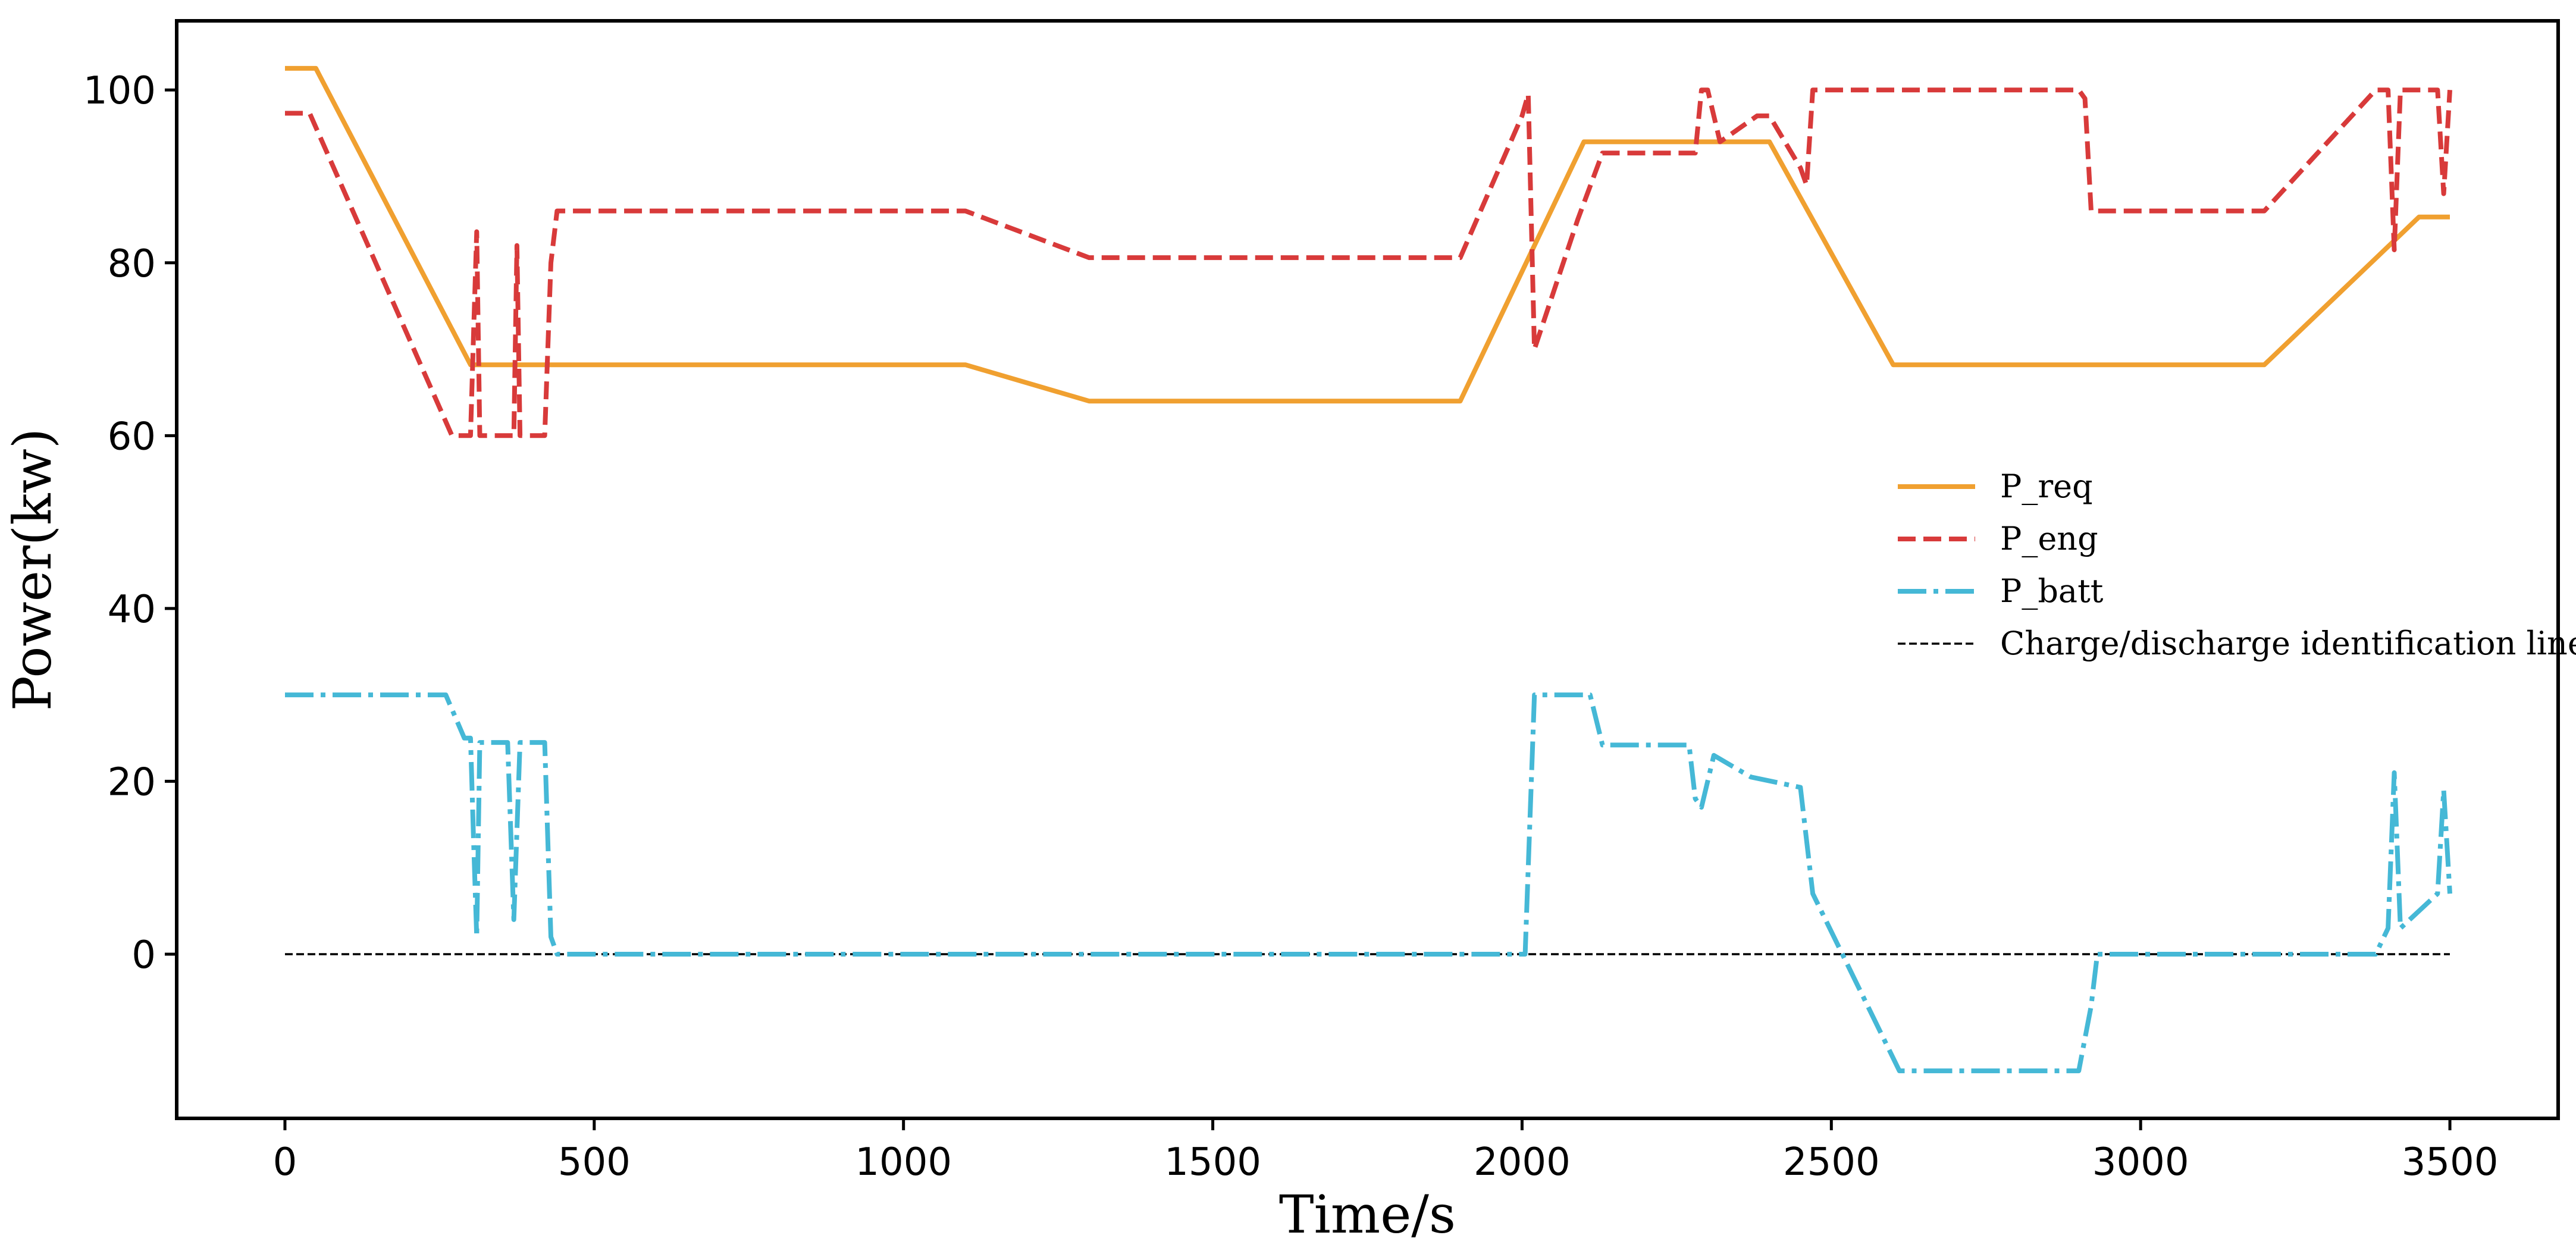 This screenshot has width=2576, height=1254. Describe the element at coordinates (1832, 1162) in the screenshot. I see `x-tick-label: 2500` at that location.